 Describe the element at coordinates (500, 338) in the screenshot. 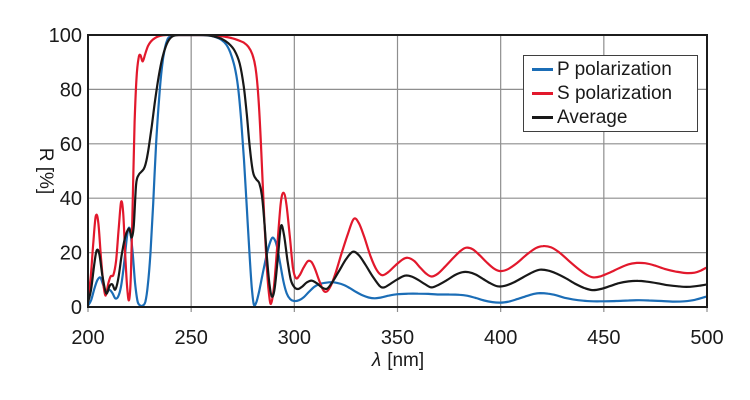

I see `x-tick-label: 400` at that location.